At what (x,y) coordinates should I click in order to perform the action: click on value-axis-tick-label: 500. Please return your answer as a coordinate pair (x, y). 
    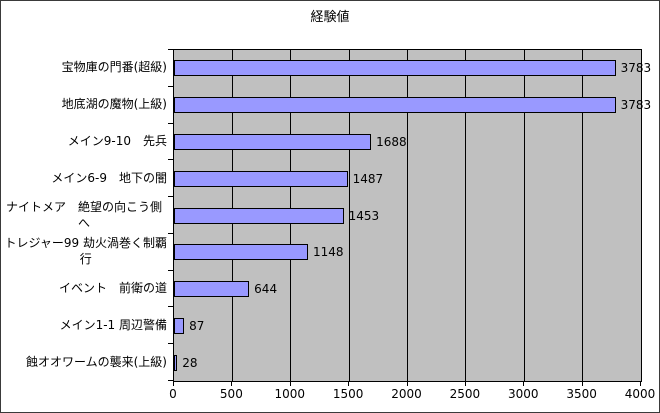
    Looking at the image, I should click on (231, 394).